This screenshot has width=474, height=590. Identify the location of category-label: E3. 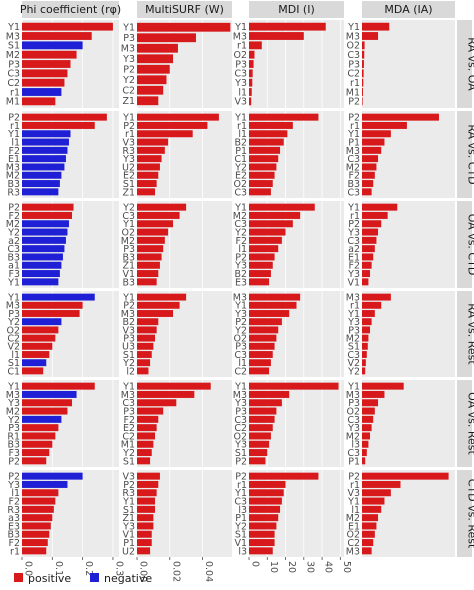
(241, 282).